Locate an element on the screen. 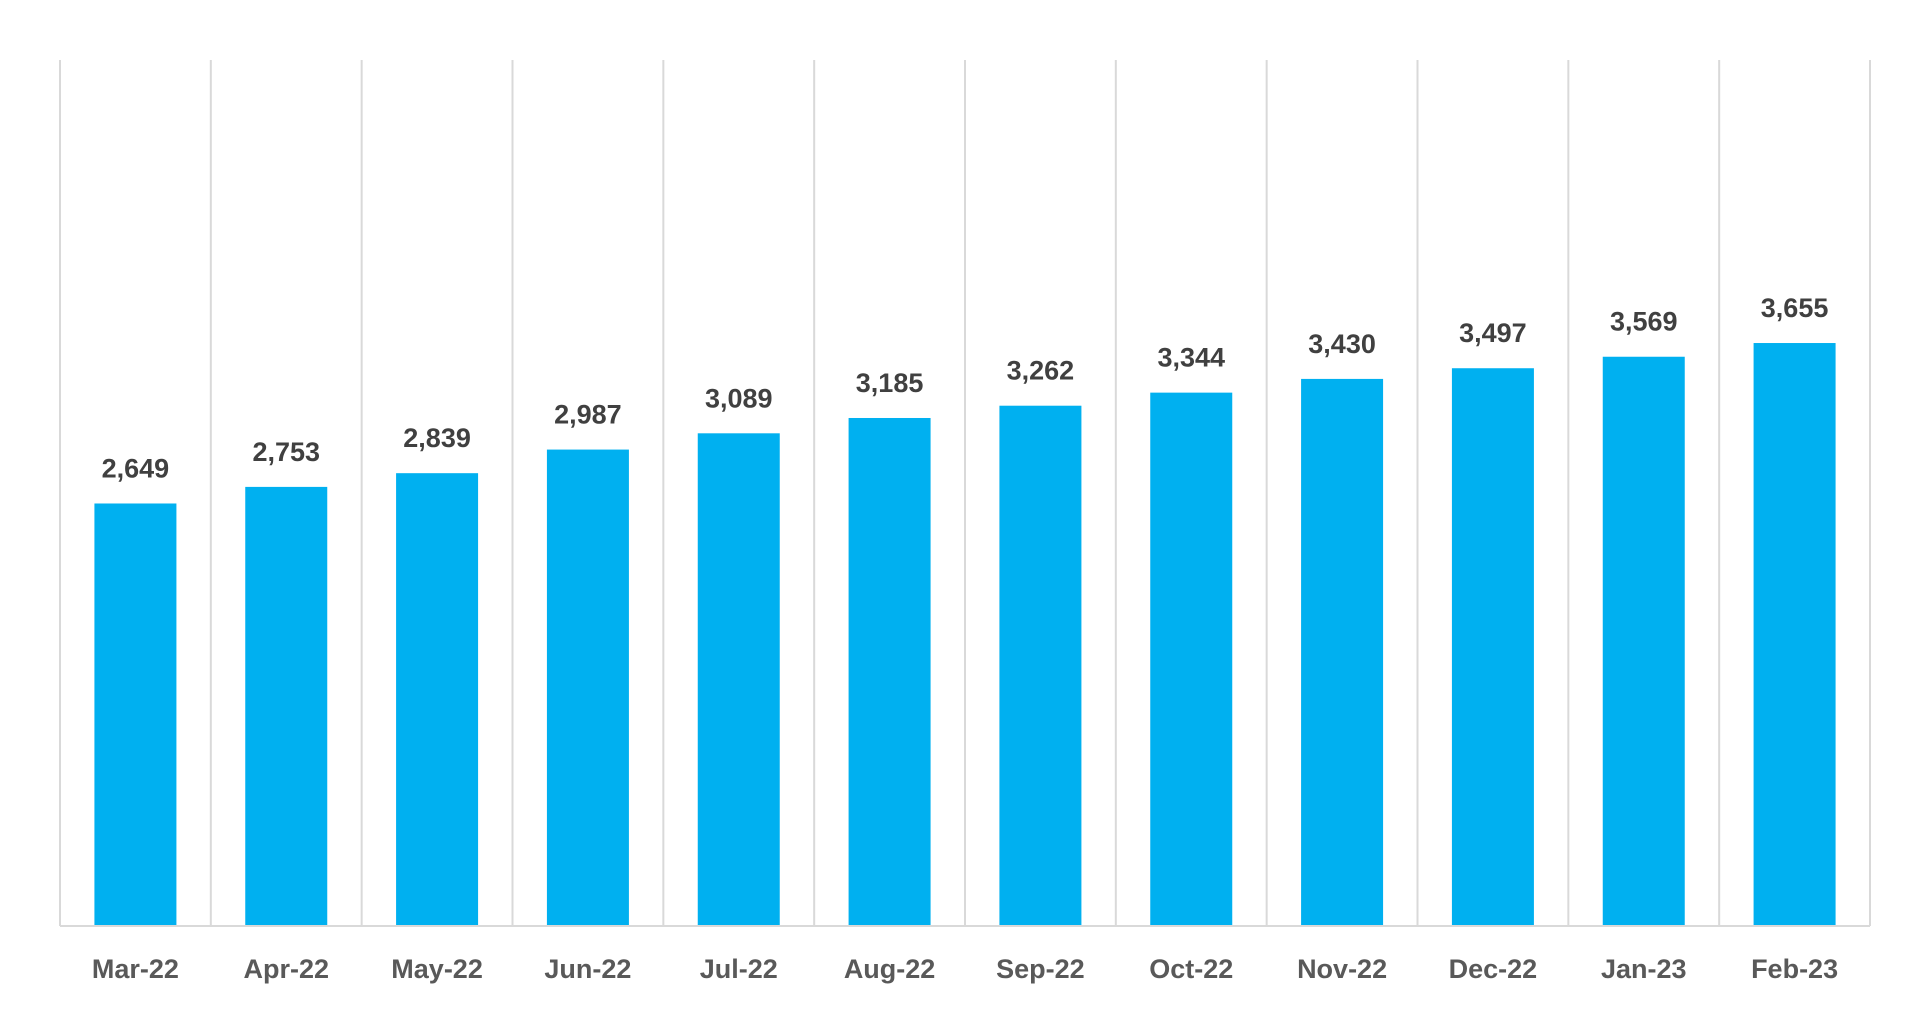 The height and width of the screenshot is (1012, 1920). x-tick-label-dec-22: Dec-22 is located at coordinates (1493, 969).